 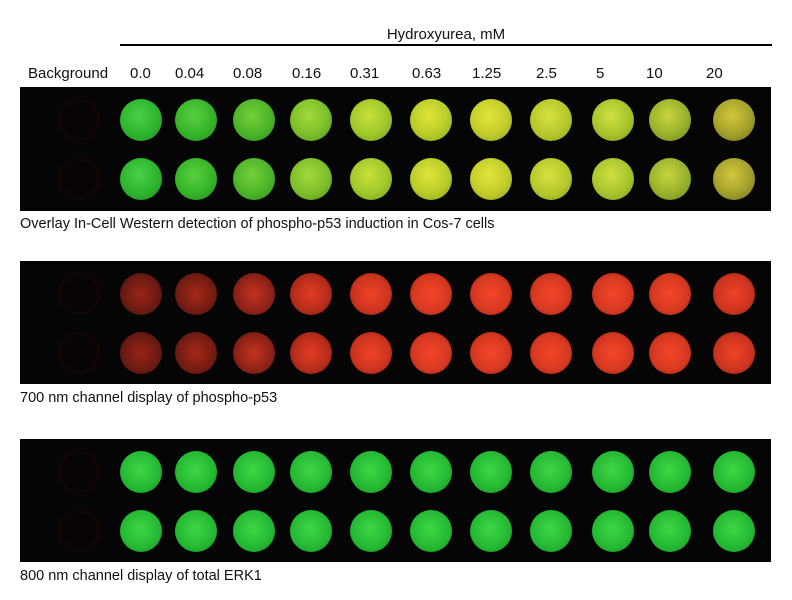 I want to click on concentration-label: 0.16, so click(x=307, y=73).